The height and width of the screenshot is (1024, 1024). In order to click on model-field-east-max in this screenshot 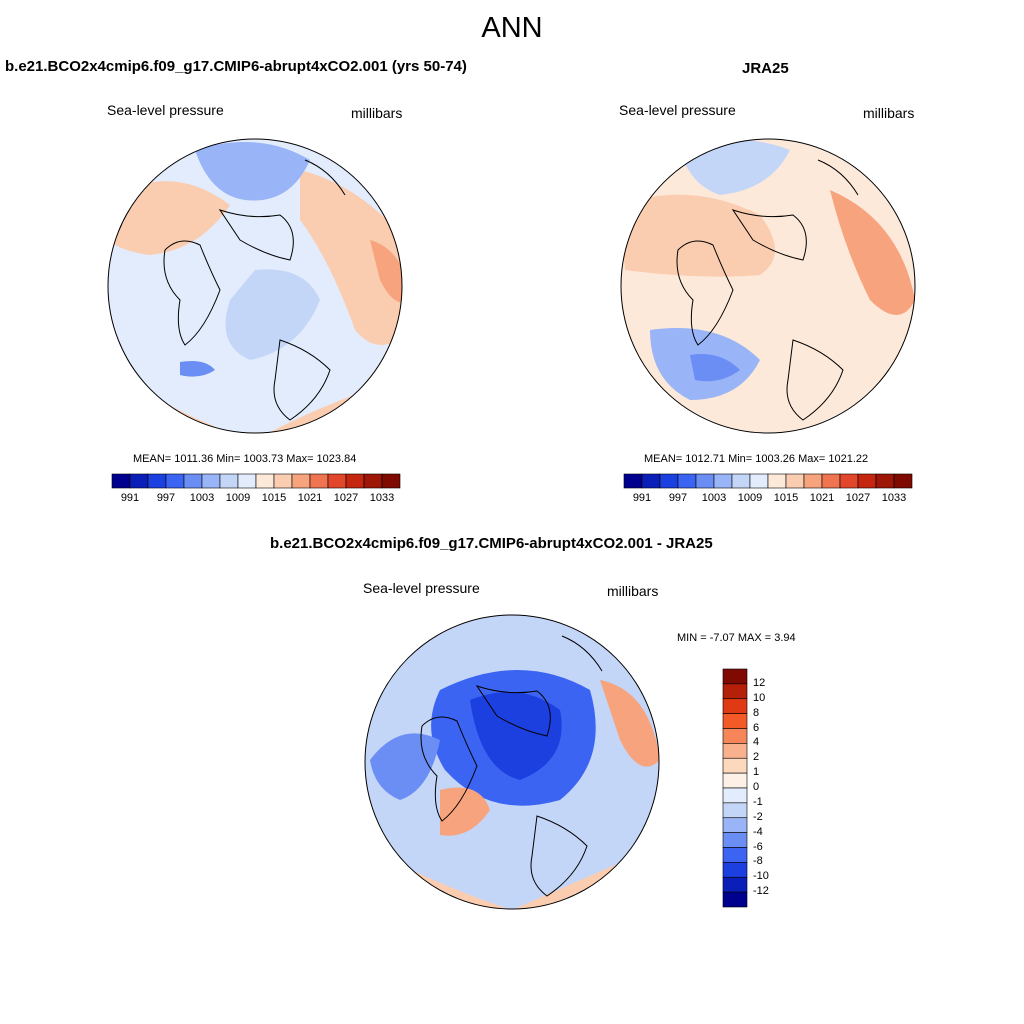, I will do `click(386, 271)`.